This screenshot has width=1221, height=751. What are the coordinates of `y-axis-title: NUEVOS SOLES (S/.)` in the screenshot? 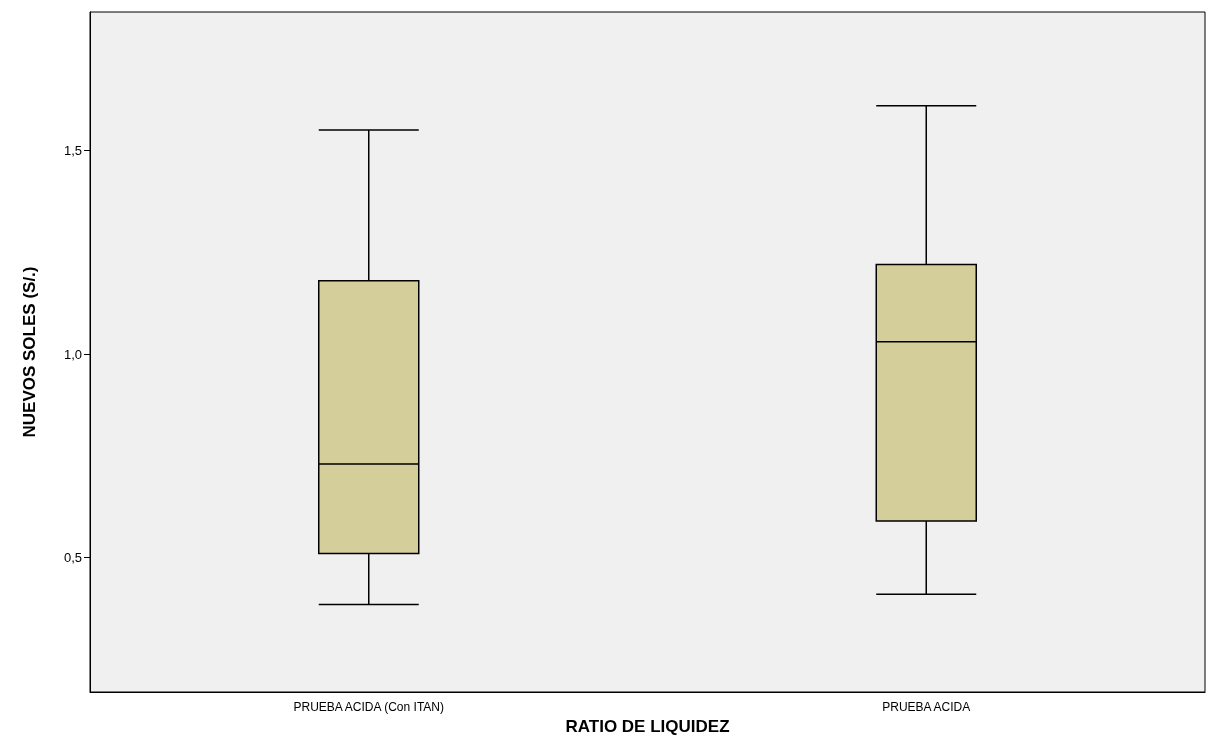 It's located at (29, 352).